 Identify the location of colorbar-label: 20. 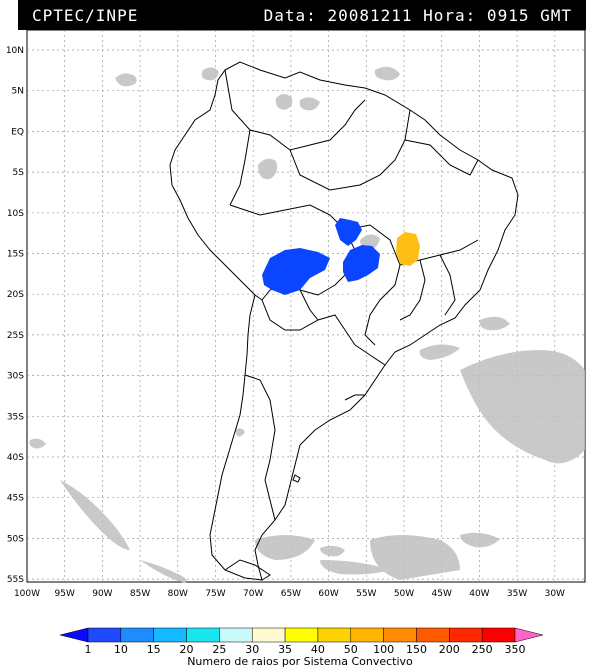
(187, 649).